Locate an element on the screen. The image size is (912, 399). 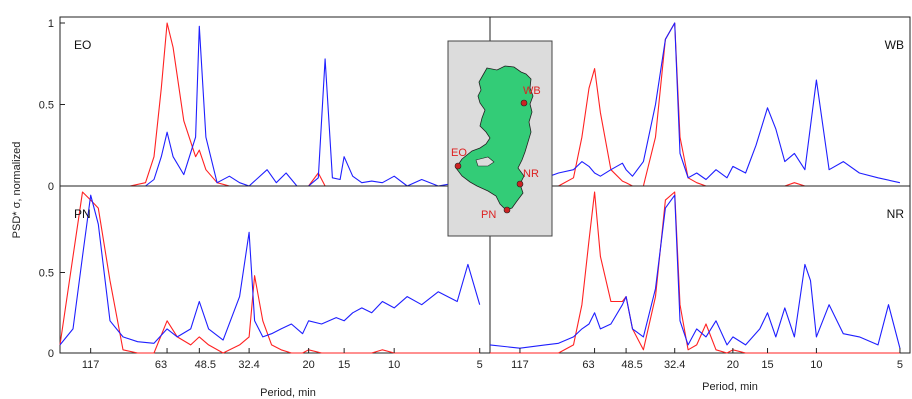
x-axis-label-right: Period, min is located at coordinates (730, 387).